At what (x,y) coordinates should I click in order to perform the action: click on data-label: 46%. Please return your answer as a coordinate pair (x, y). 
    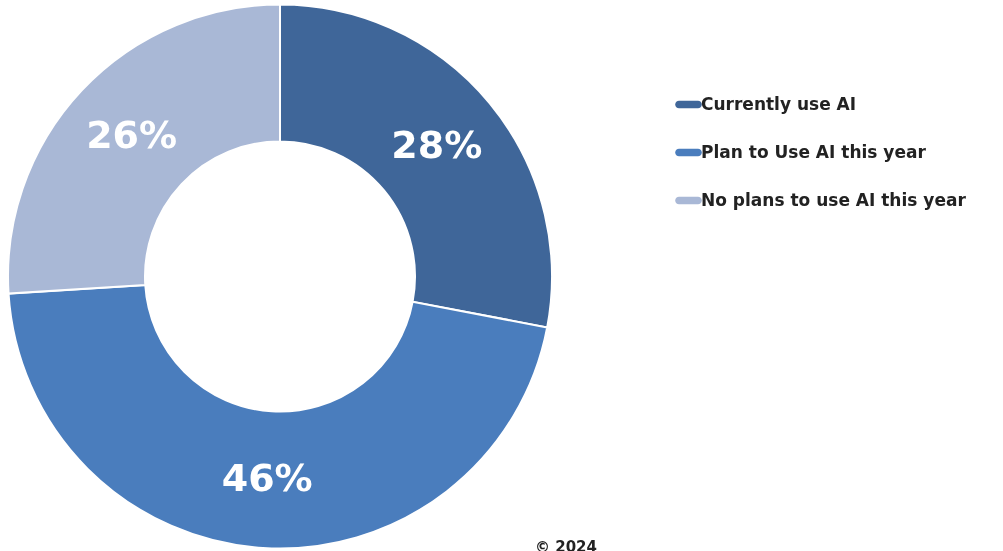
    Looking at the image, I should click on (267, 477).